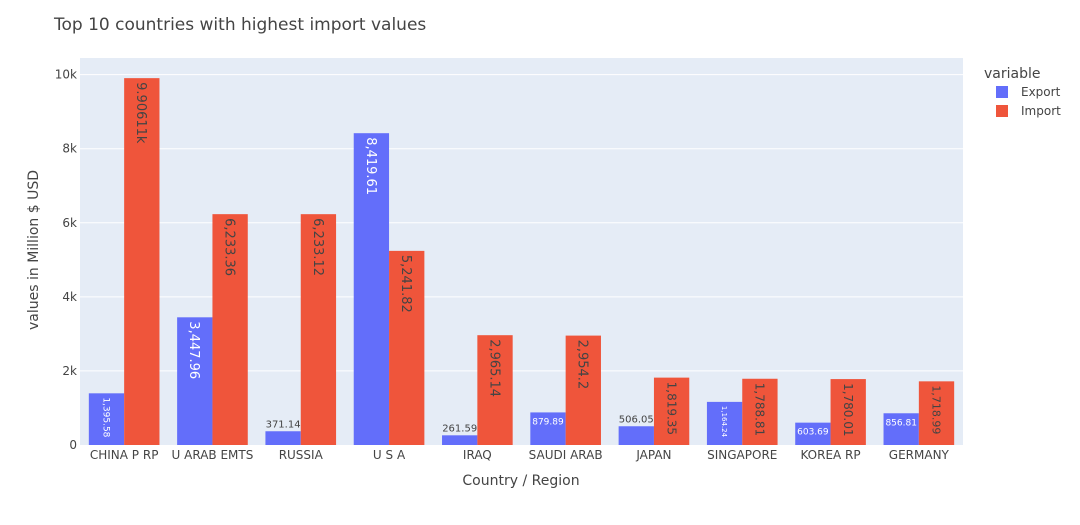 Image resolution: width=1080 pixels, height=525 pixels. I want to click on data-label: 6,233.12, so click(317, 247).